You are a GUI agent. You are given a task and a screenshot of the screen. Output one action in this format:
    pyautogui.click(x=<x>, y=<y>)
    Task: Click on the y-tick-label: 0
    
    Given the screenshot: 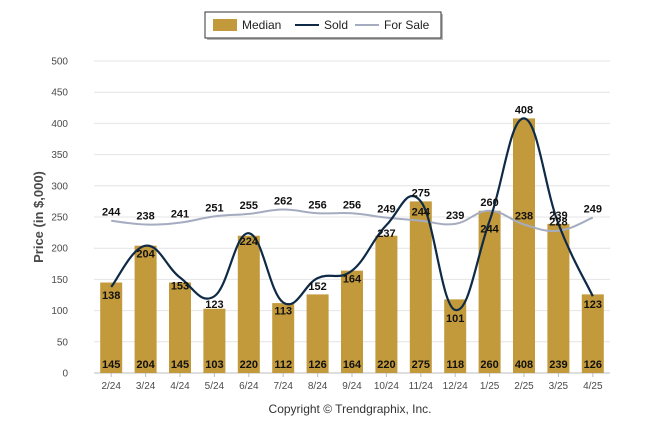 What is the action you would take?
    pyautogui.click(x=65, y=374)
    